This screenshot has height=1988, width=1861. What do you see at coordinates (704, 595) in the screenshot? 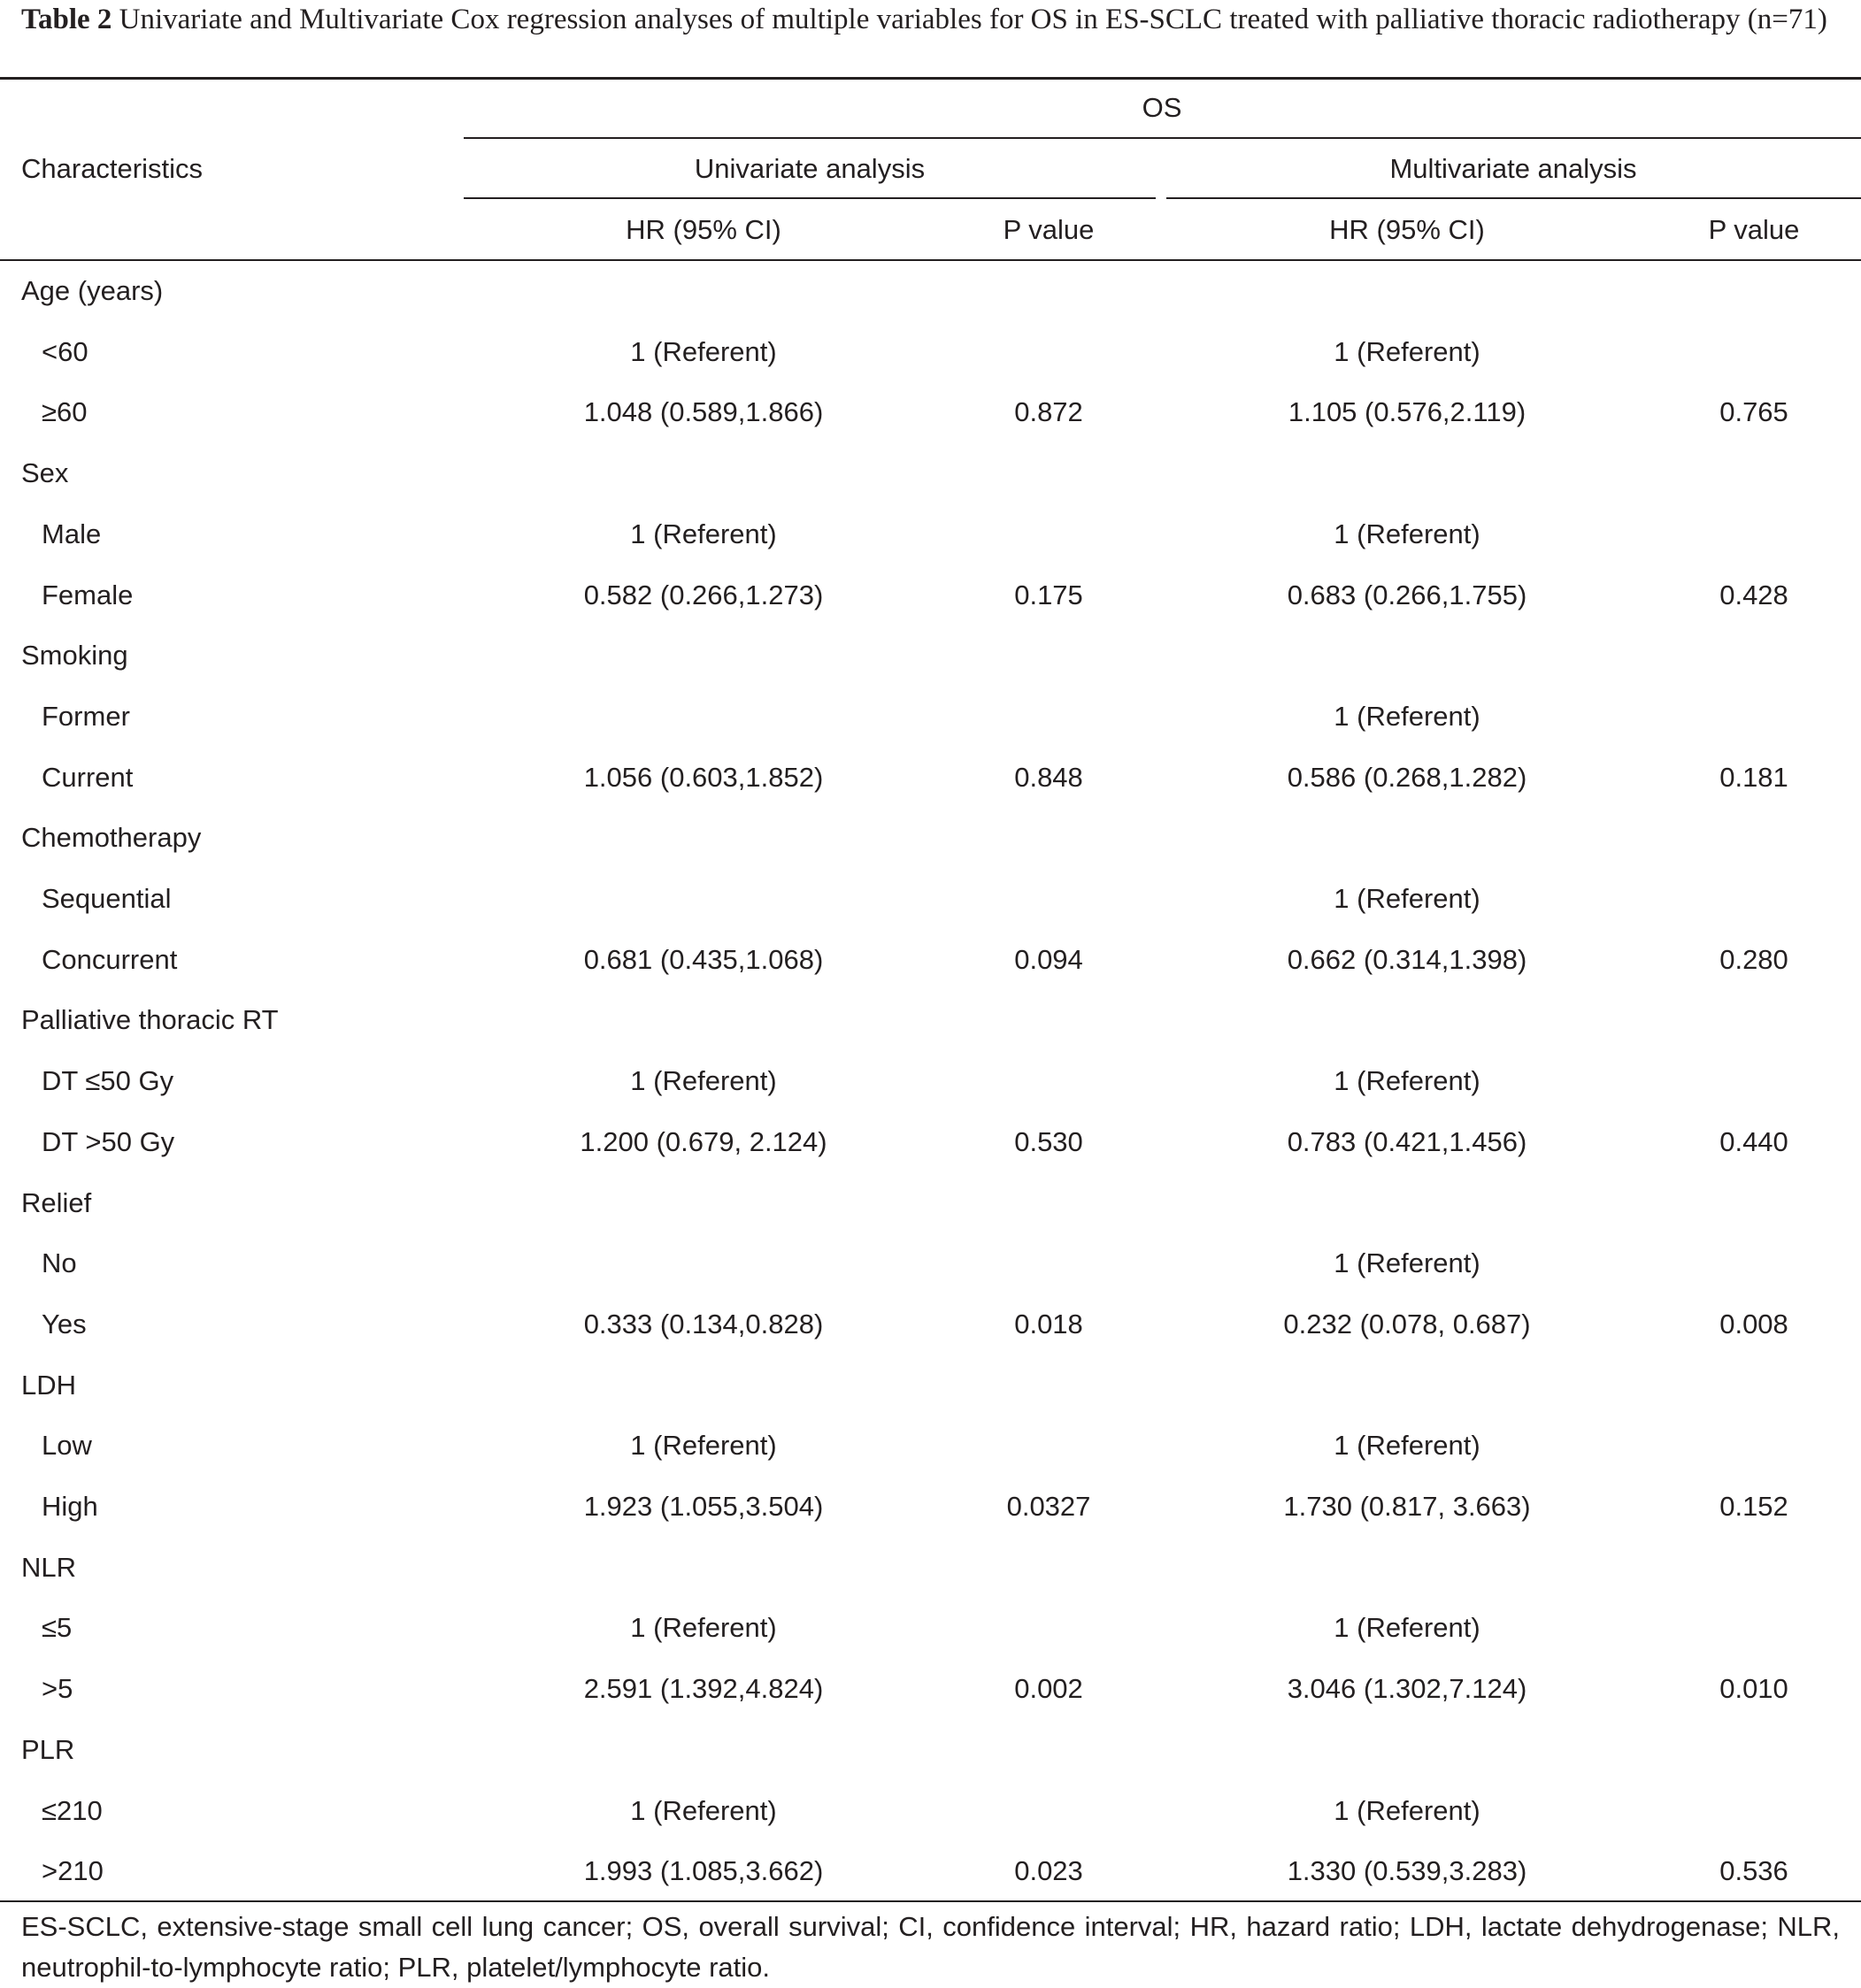
I see `cell-univariate-hr: 0.582 (0.266,1.273)` at bounding box center [704, 595].